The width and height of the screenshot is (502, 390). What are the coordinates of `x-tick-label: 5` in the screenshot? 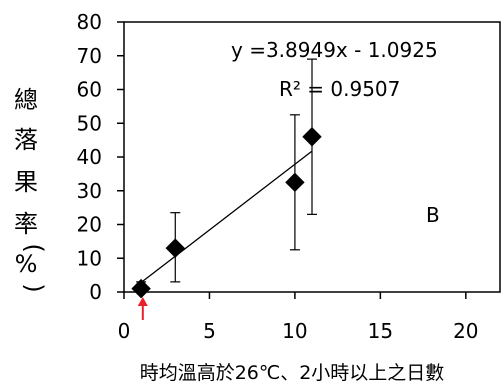 It's located at (209, 331).